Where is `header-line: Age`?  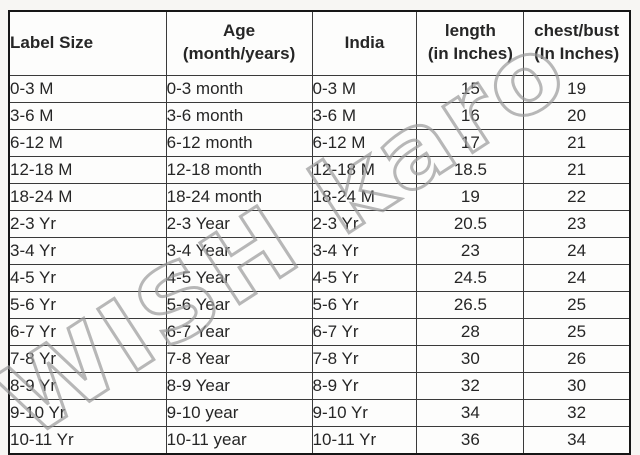 header-line: Age is located at coordinates (239, 31).